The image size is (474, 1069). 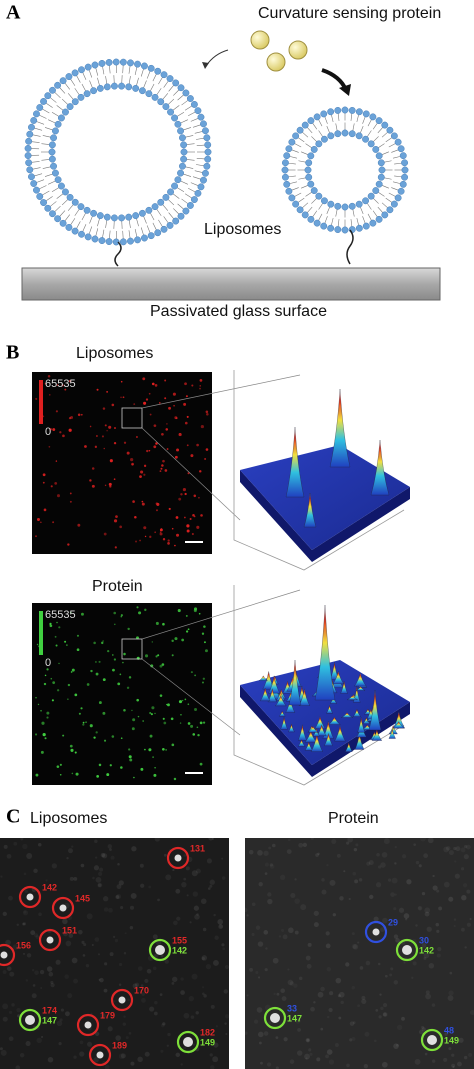 What do you see at coordinates (114, 353) in the screenshot?
I see `image-title: Liposomes` at bounding box center [114, 353].